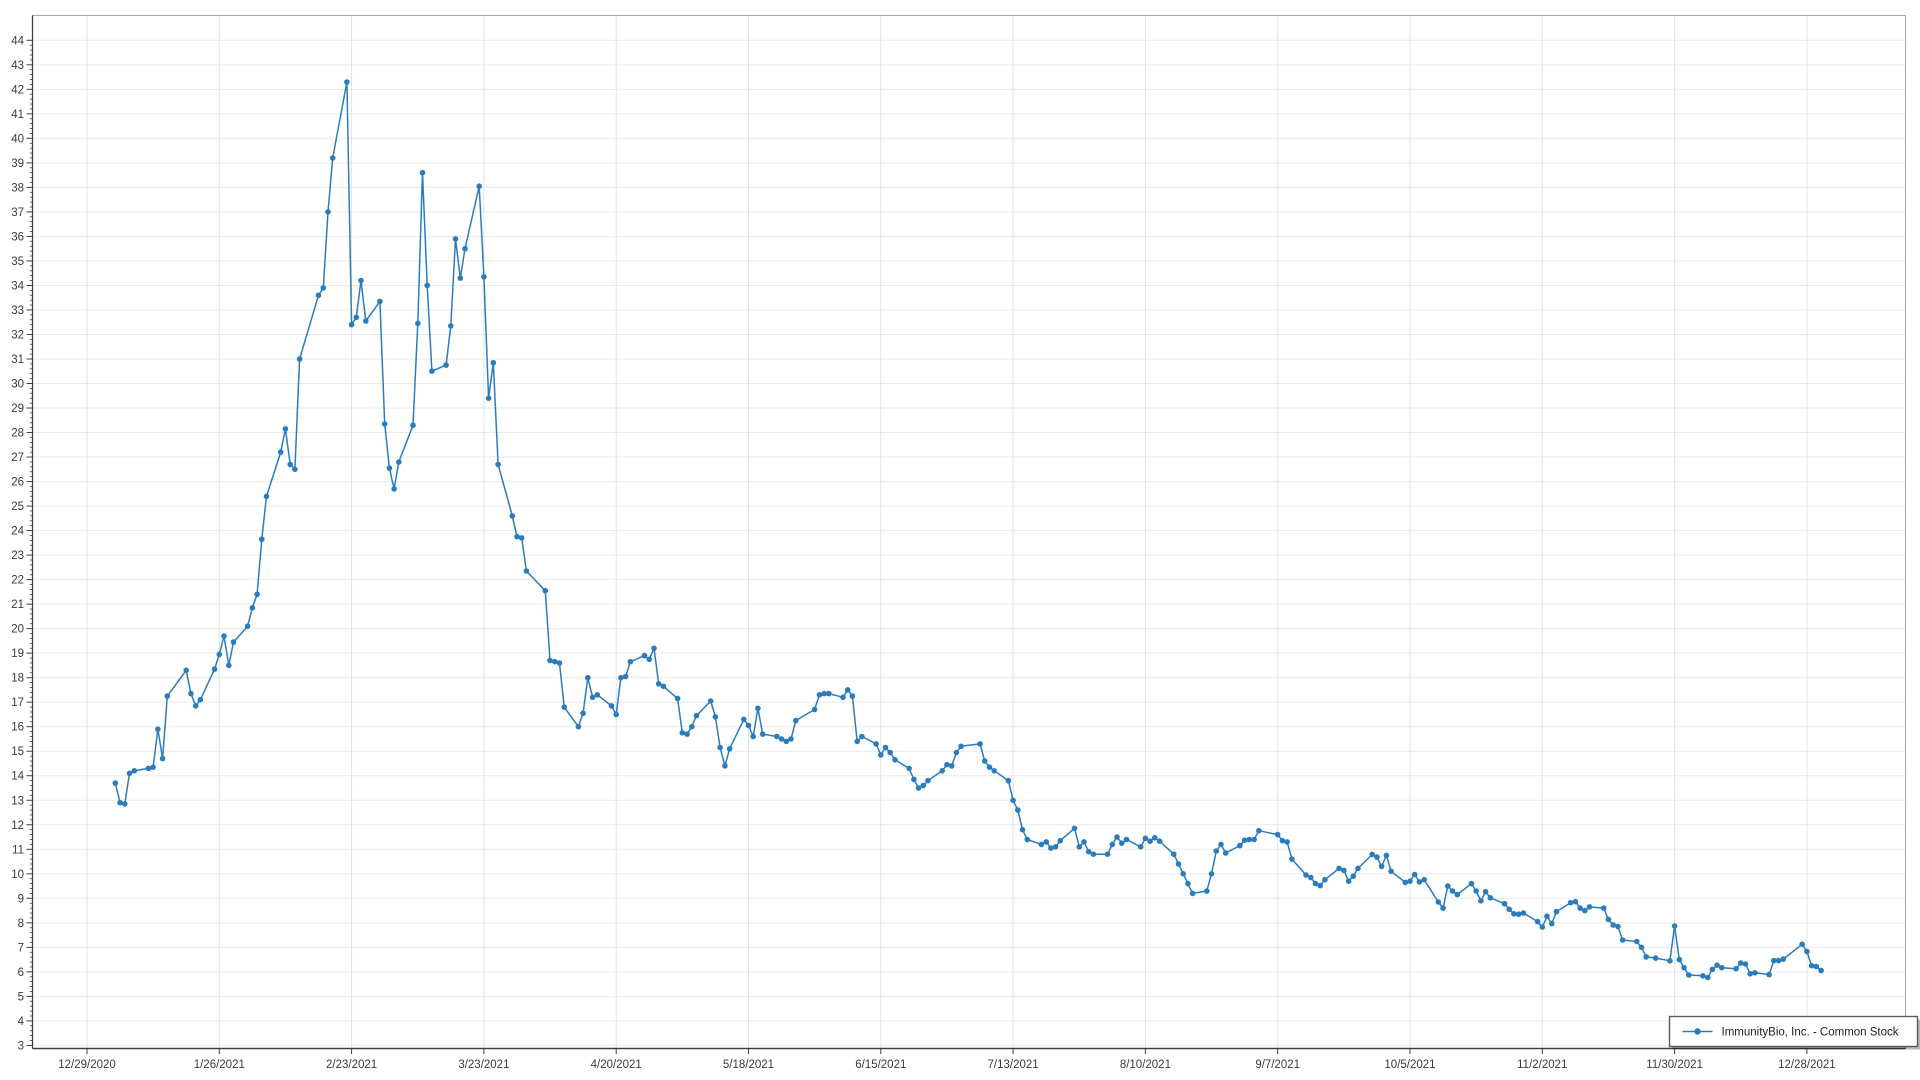 The width and height of the screenshot is (1920, 1080). What do you see at coordinates (17, 409) in the screenshot?
I see `svg-text: 29` at bounding box center [17, 409].